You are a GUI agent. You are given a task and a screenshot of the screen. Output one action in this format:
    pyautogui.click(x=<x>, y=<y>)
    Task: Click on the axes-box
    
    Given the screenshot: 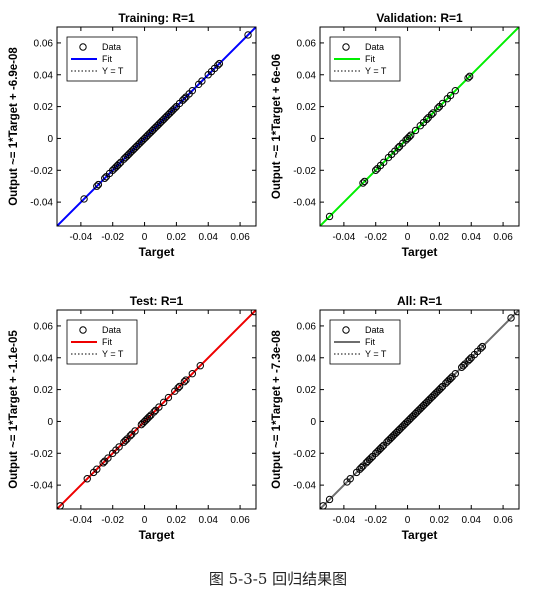 What is the action you would take?
    pyautogui.click(x=419, y=409)
    